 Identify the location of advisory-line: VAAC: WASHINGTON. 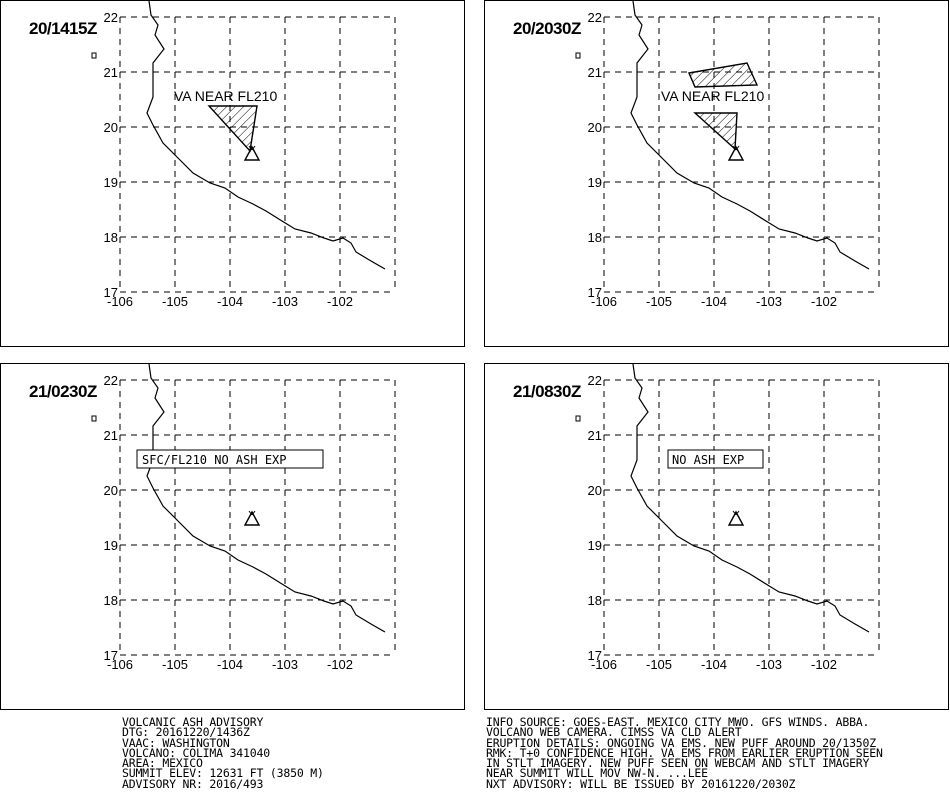
(176, 742).